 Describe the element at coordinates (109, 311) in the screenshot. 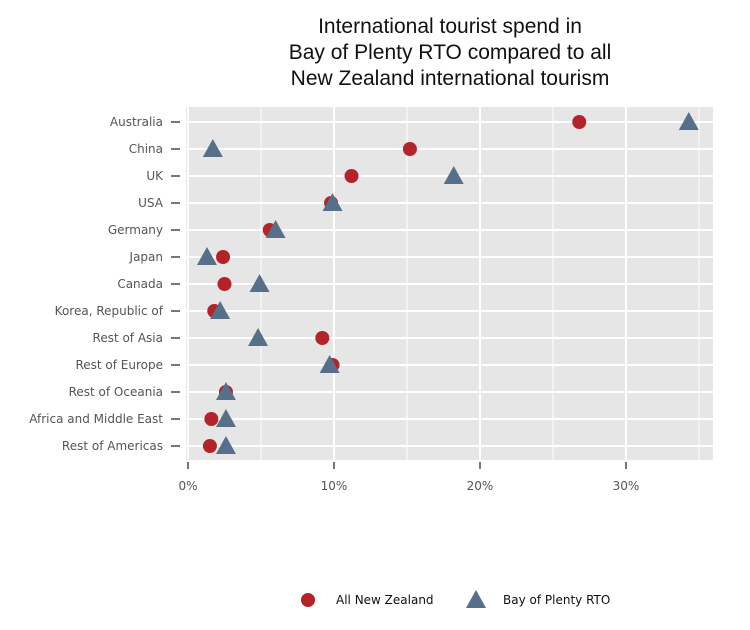

I see `y-tick-label: Korea, Republic of` at that location.